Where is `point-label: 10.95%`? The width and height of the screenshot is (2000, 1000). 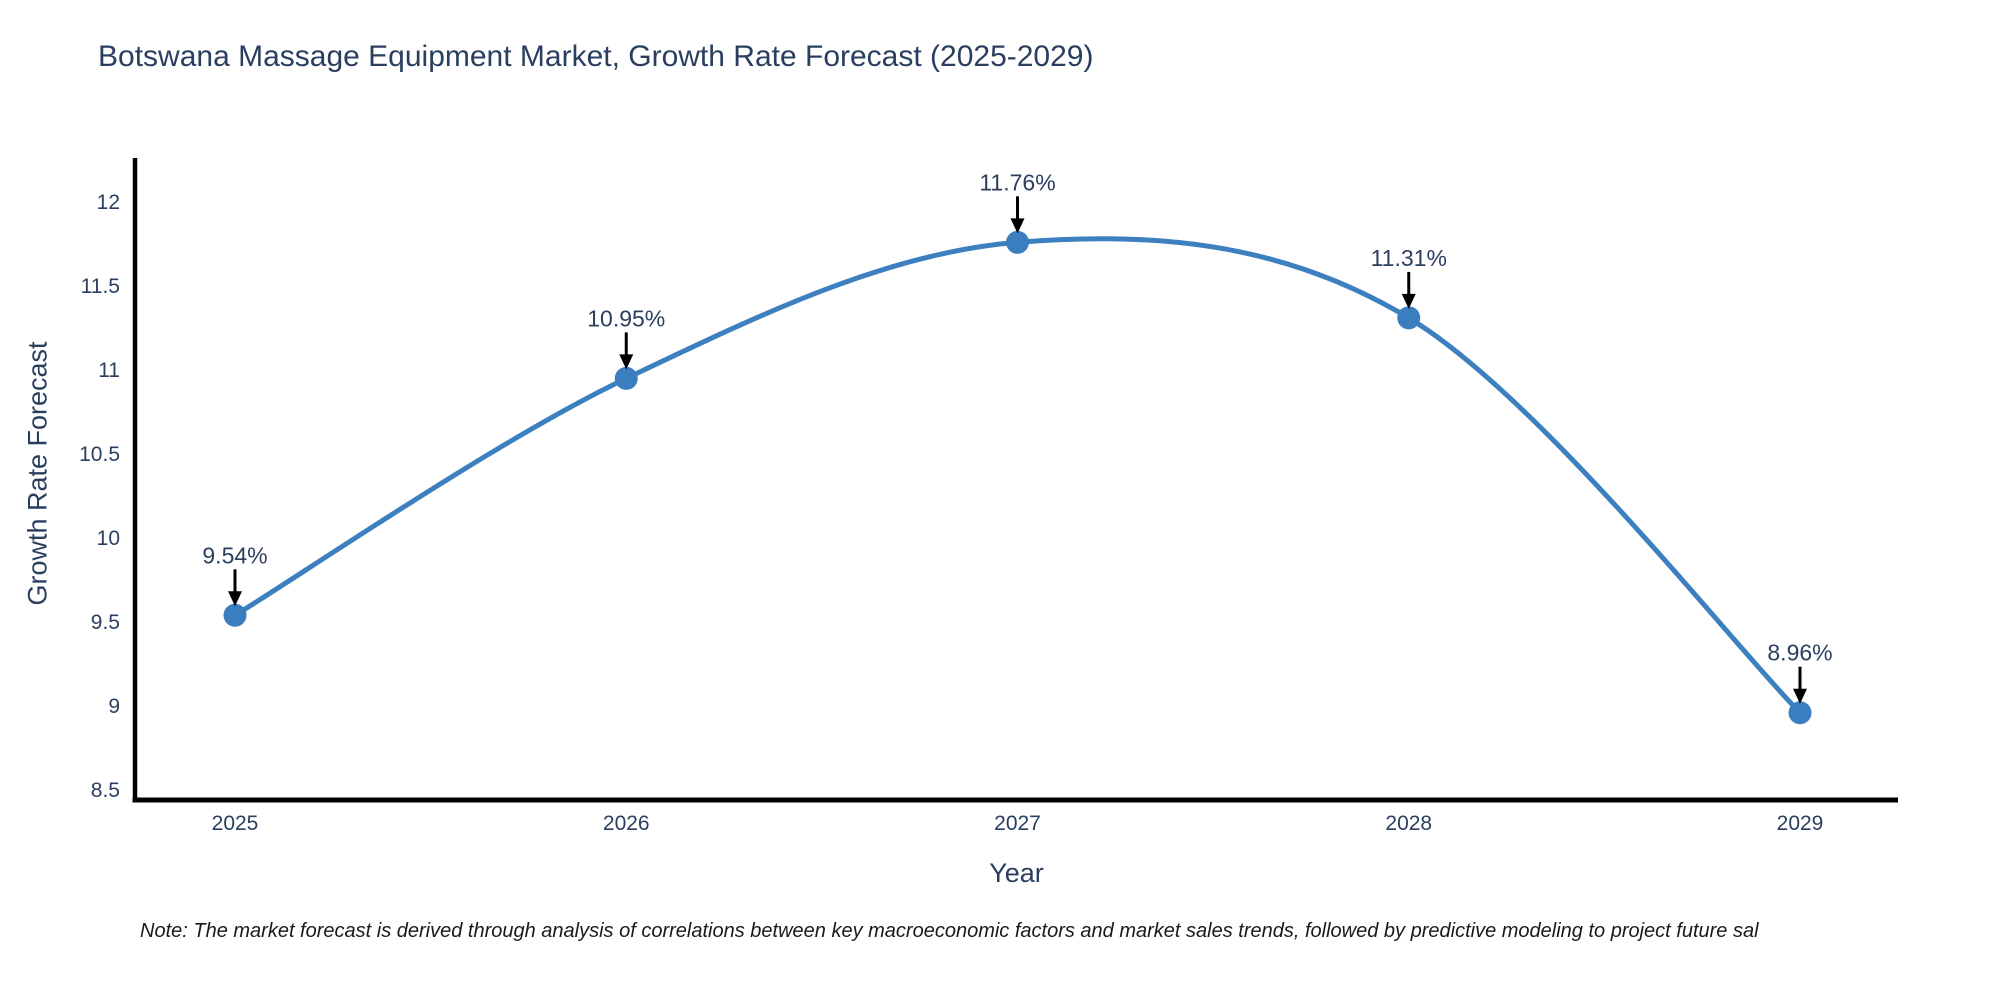
point-label: 10.95% is located at coordinates (626, 318).